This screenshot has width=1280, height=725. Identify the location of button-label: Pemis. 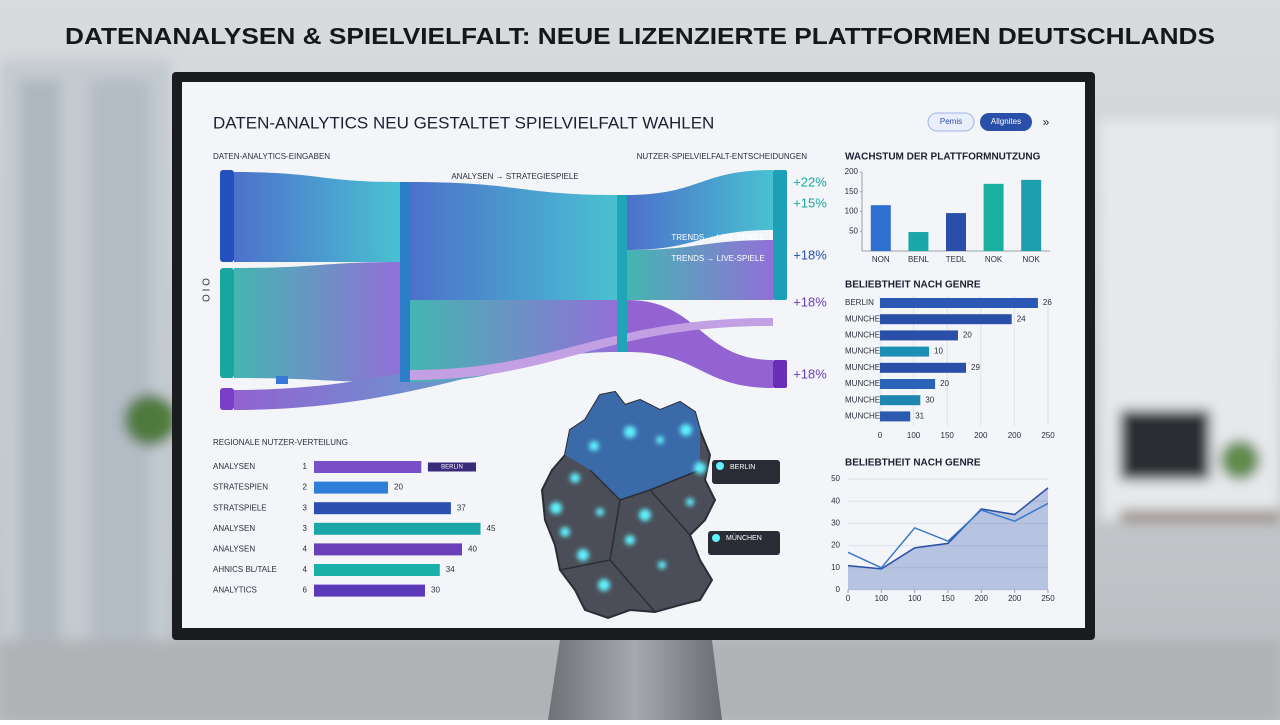
(951, 121).